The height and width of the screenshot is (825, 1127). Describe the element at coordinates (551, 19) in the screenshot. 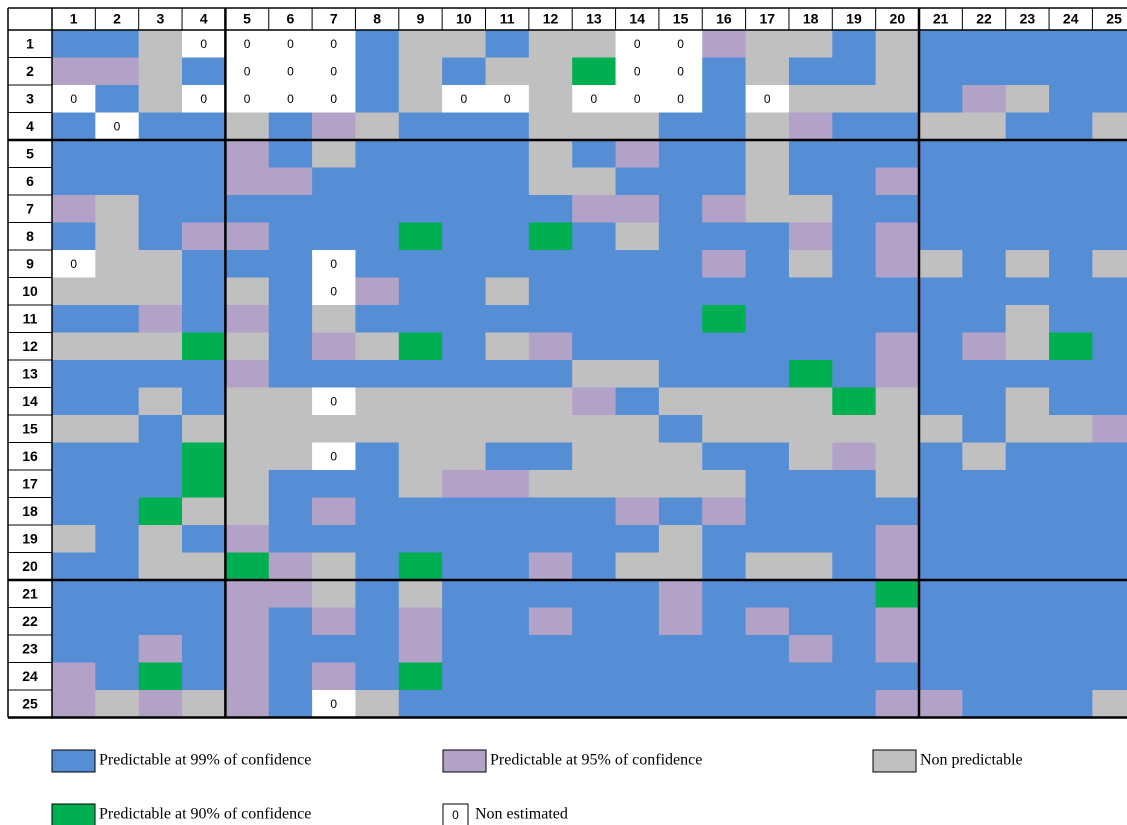

I see `column-header: 12` at that location.